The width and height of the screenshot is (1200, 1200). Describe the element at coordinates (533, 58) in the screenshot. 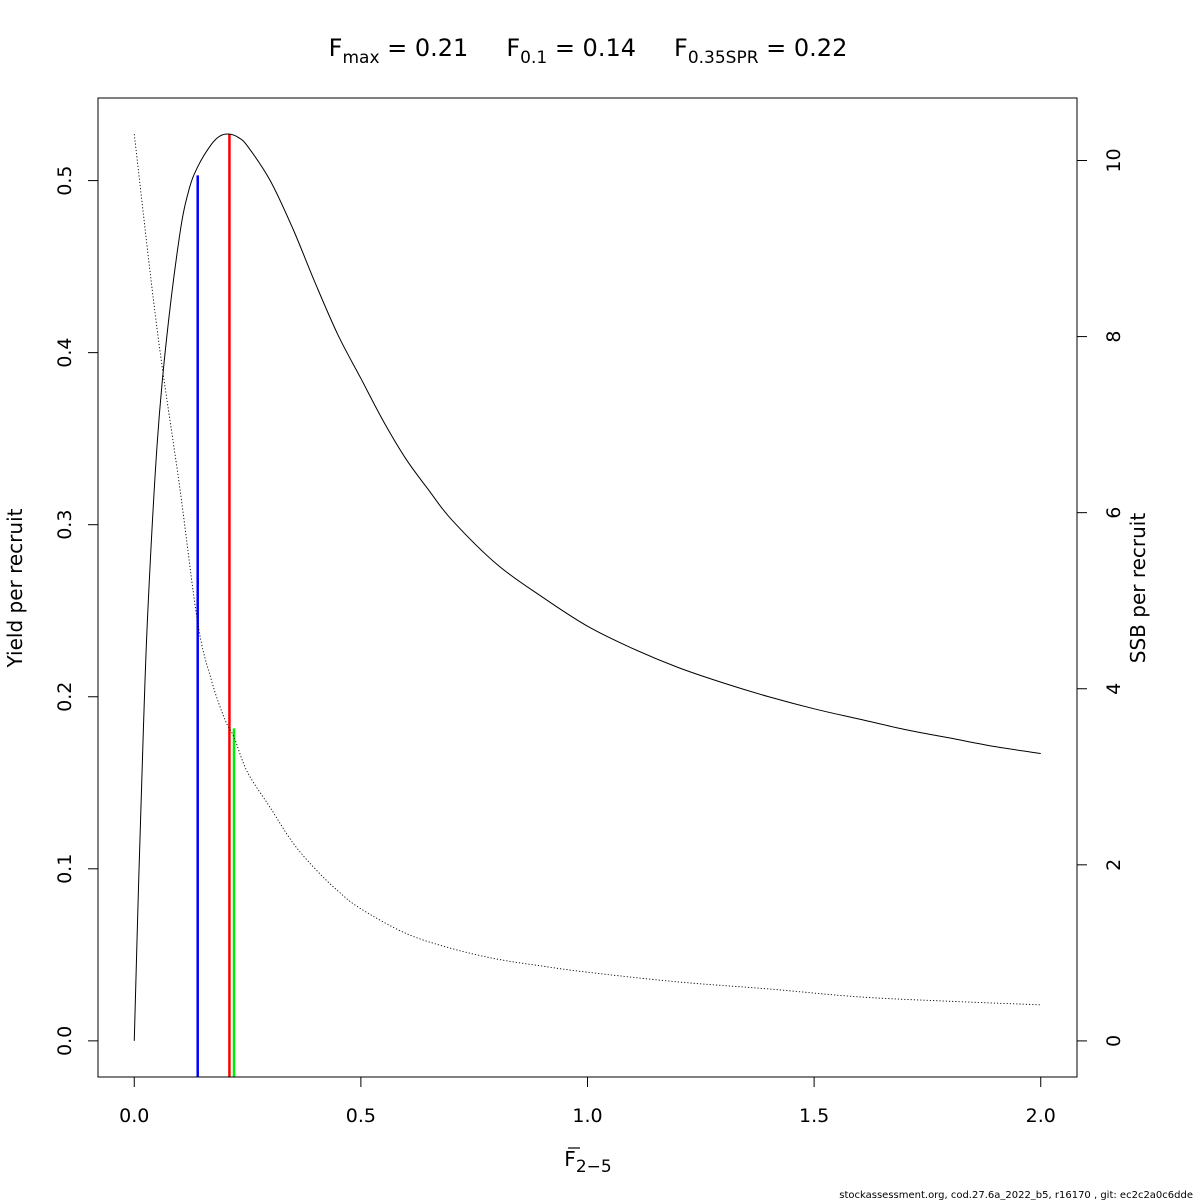

I see `title-subscript: 0.1` at that location.